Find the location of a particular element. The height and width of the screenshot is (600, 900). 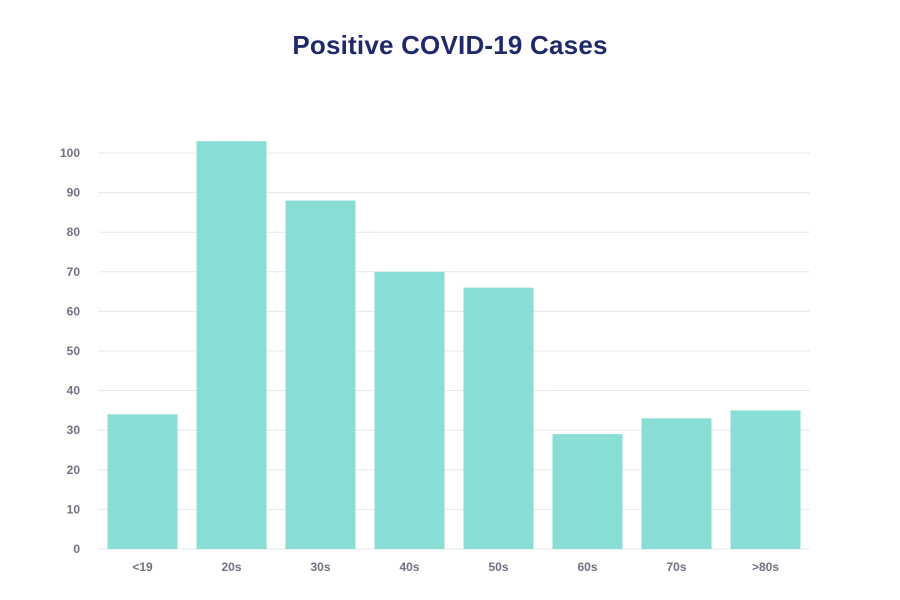

y-tick-label: 50 is located at coordinates (74, 351).